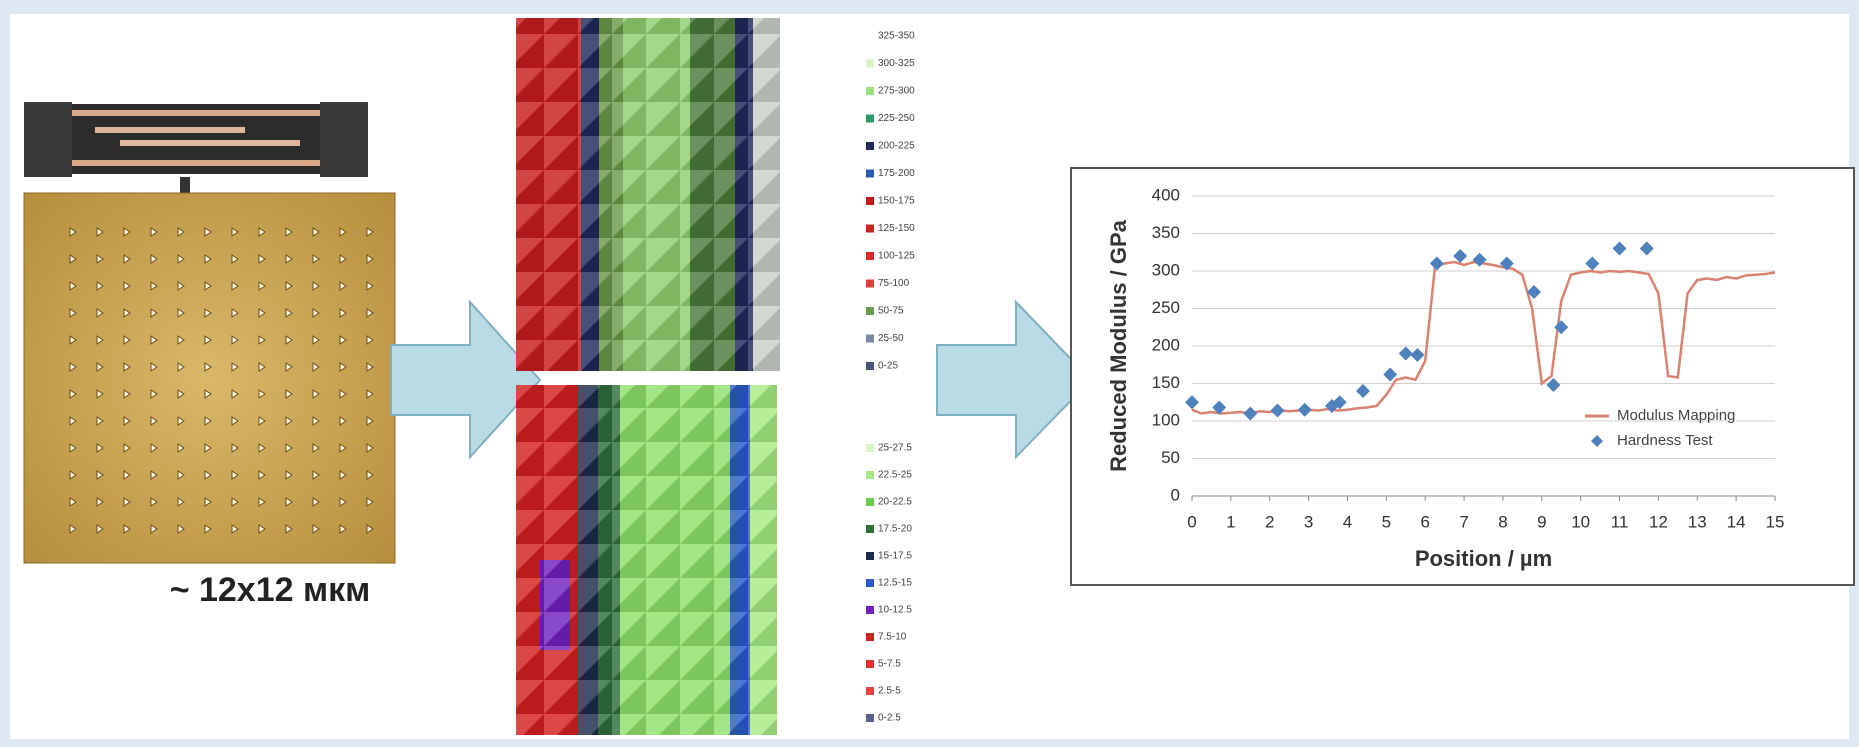 The height and width of the screenshot is (747, 1859). What do you see at coordinates (1597, 441) in the screenshot?
I see `legend-key` at bounding box center [1597, 441].